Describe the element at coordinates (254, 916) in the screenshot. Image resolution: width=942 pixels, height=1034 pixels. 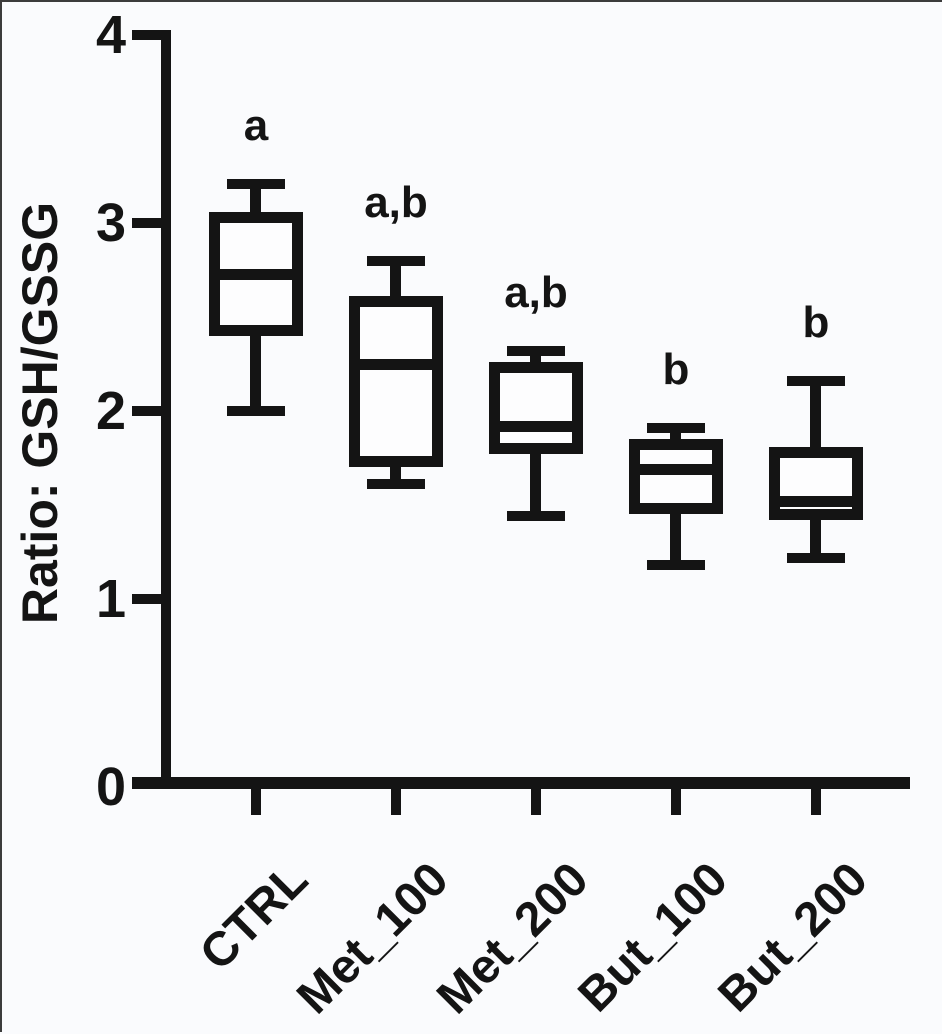
I see `x-tick-label: CTRL` at that location.